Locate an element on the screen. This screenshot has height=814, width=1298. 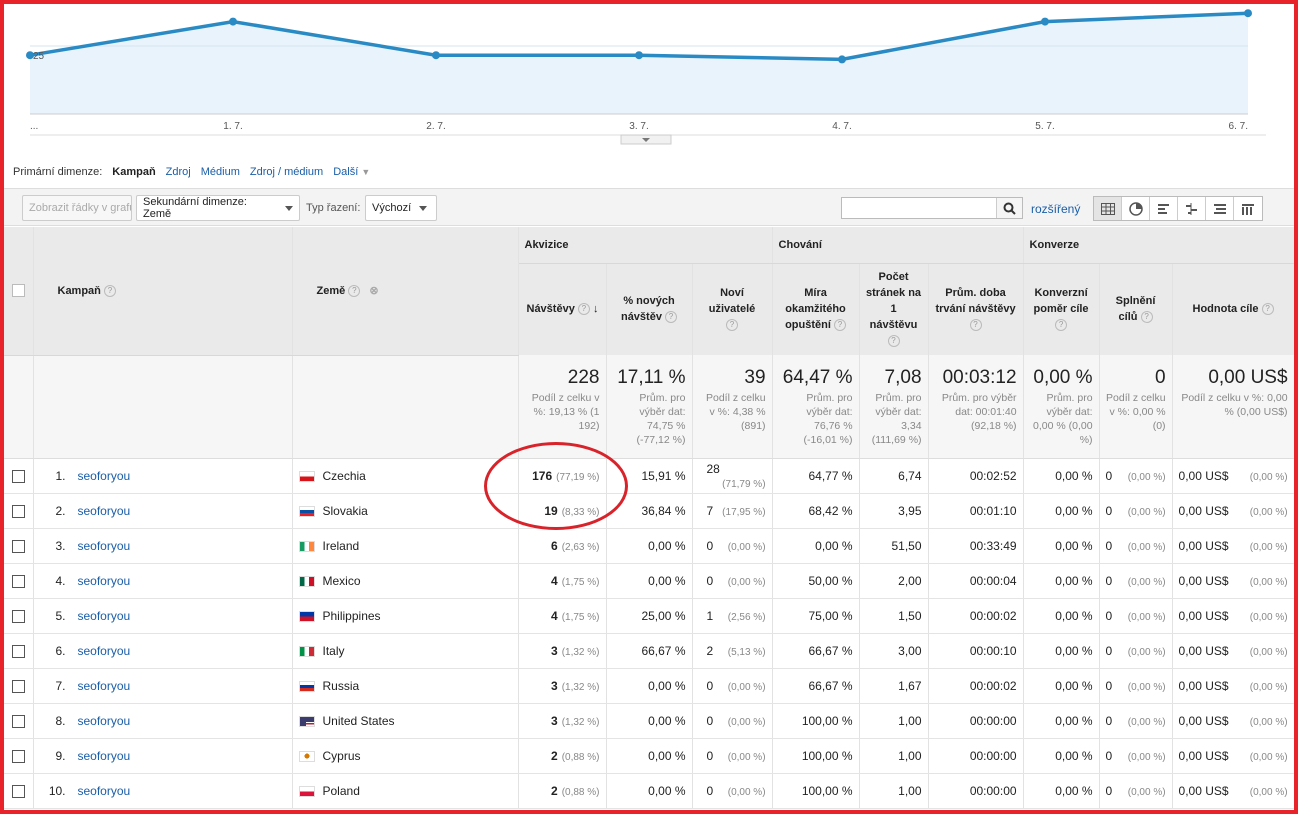
view-switcher is located at coordinates (1178, 208).